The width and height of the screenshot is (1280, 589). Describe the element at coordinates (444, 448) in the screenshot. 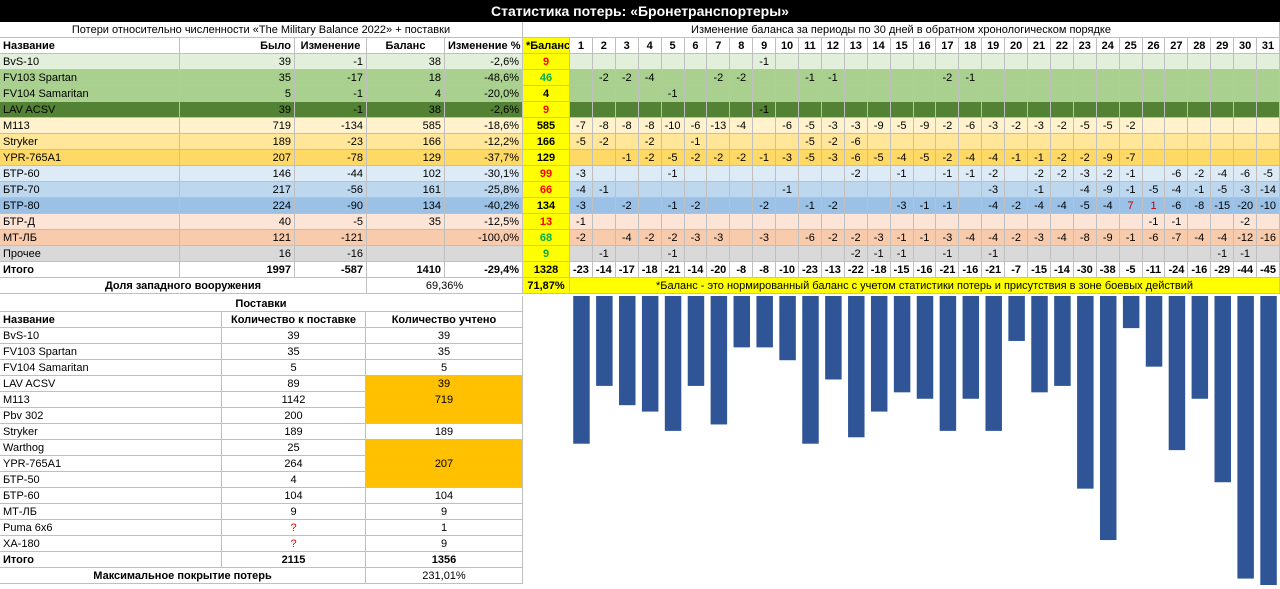

I see `supply-counted` at that location.